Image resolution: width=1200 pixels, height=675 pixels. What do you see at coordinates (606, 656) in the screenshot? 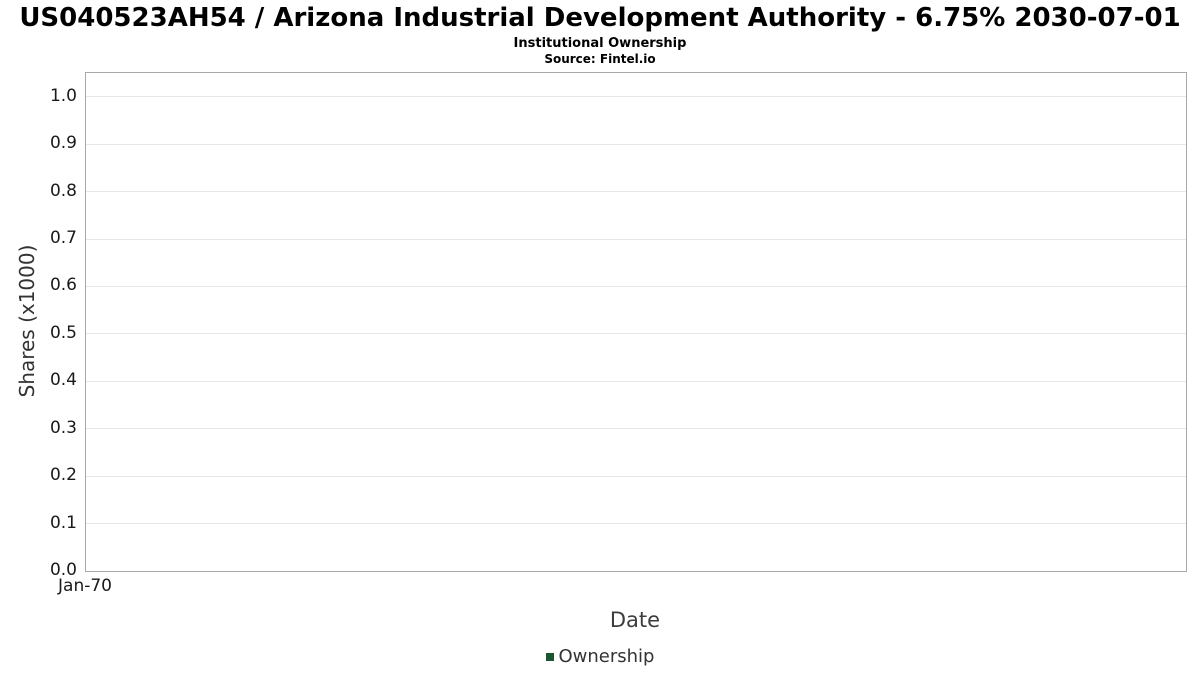
I see `ownership-legend-label: Ownership` at bounding box center [606, 656].